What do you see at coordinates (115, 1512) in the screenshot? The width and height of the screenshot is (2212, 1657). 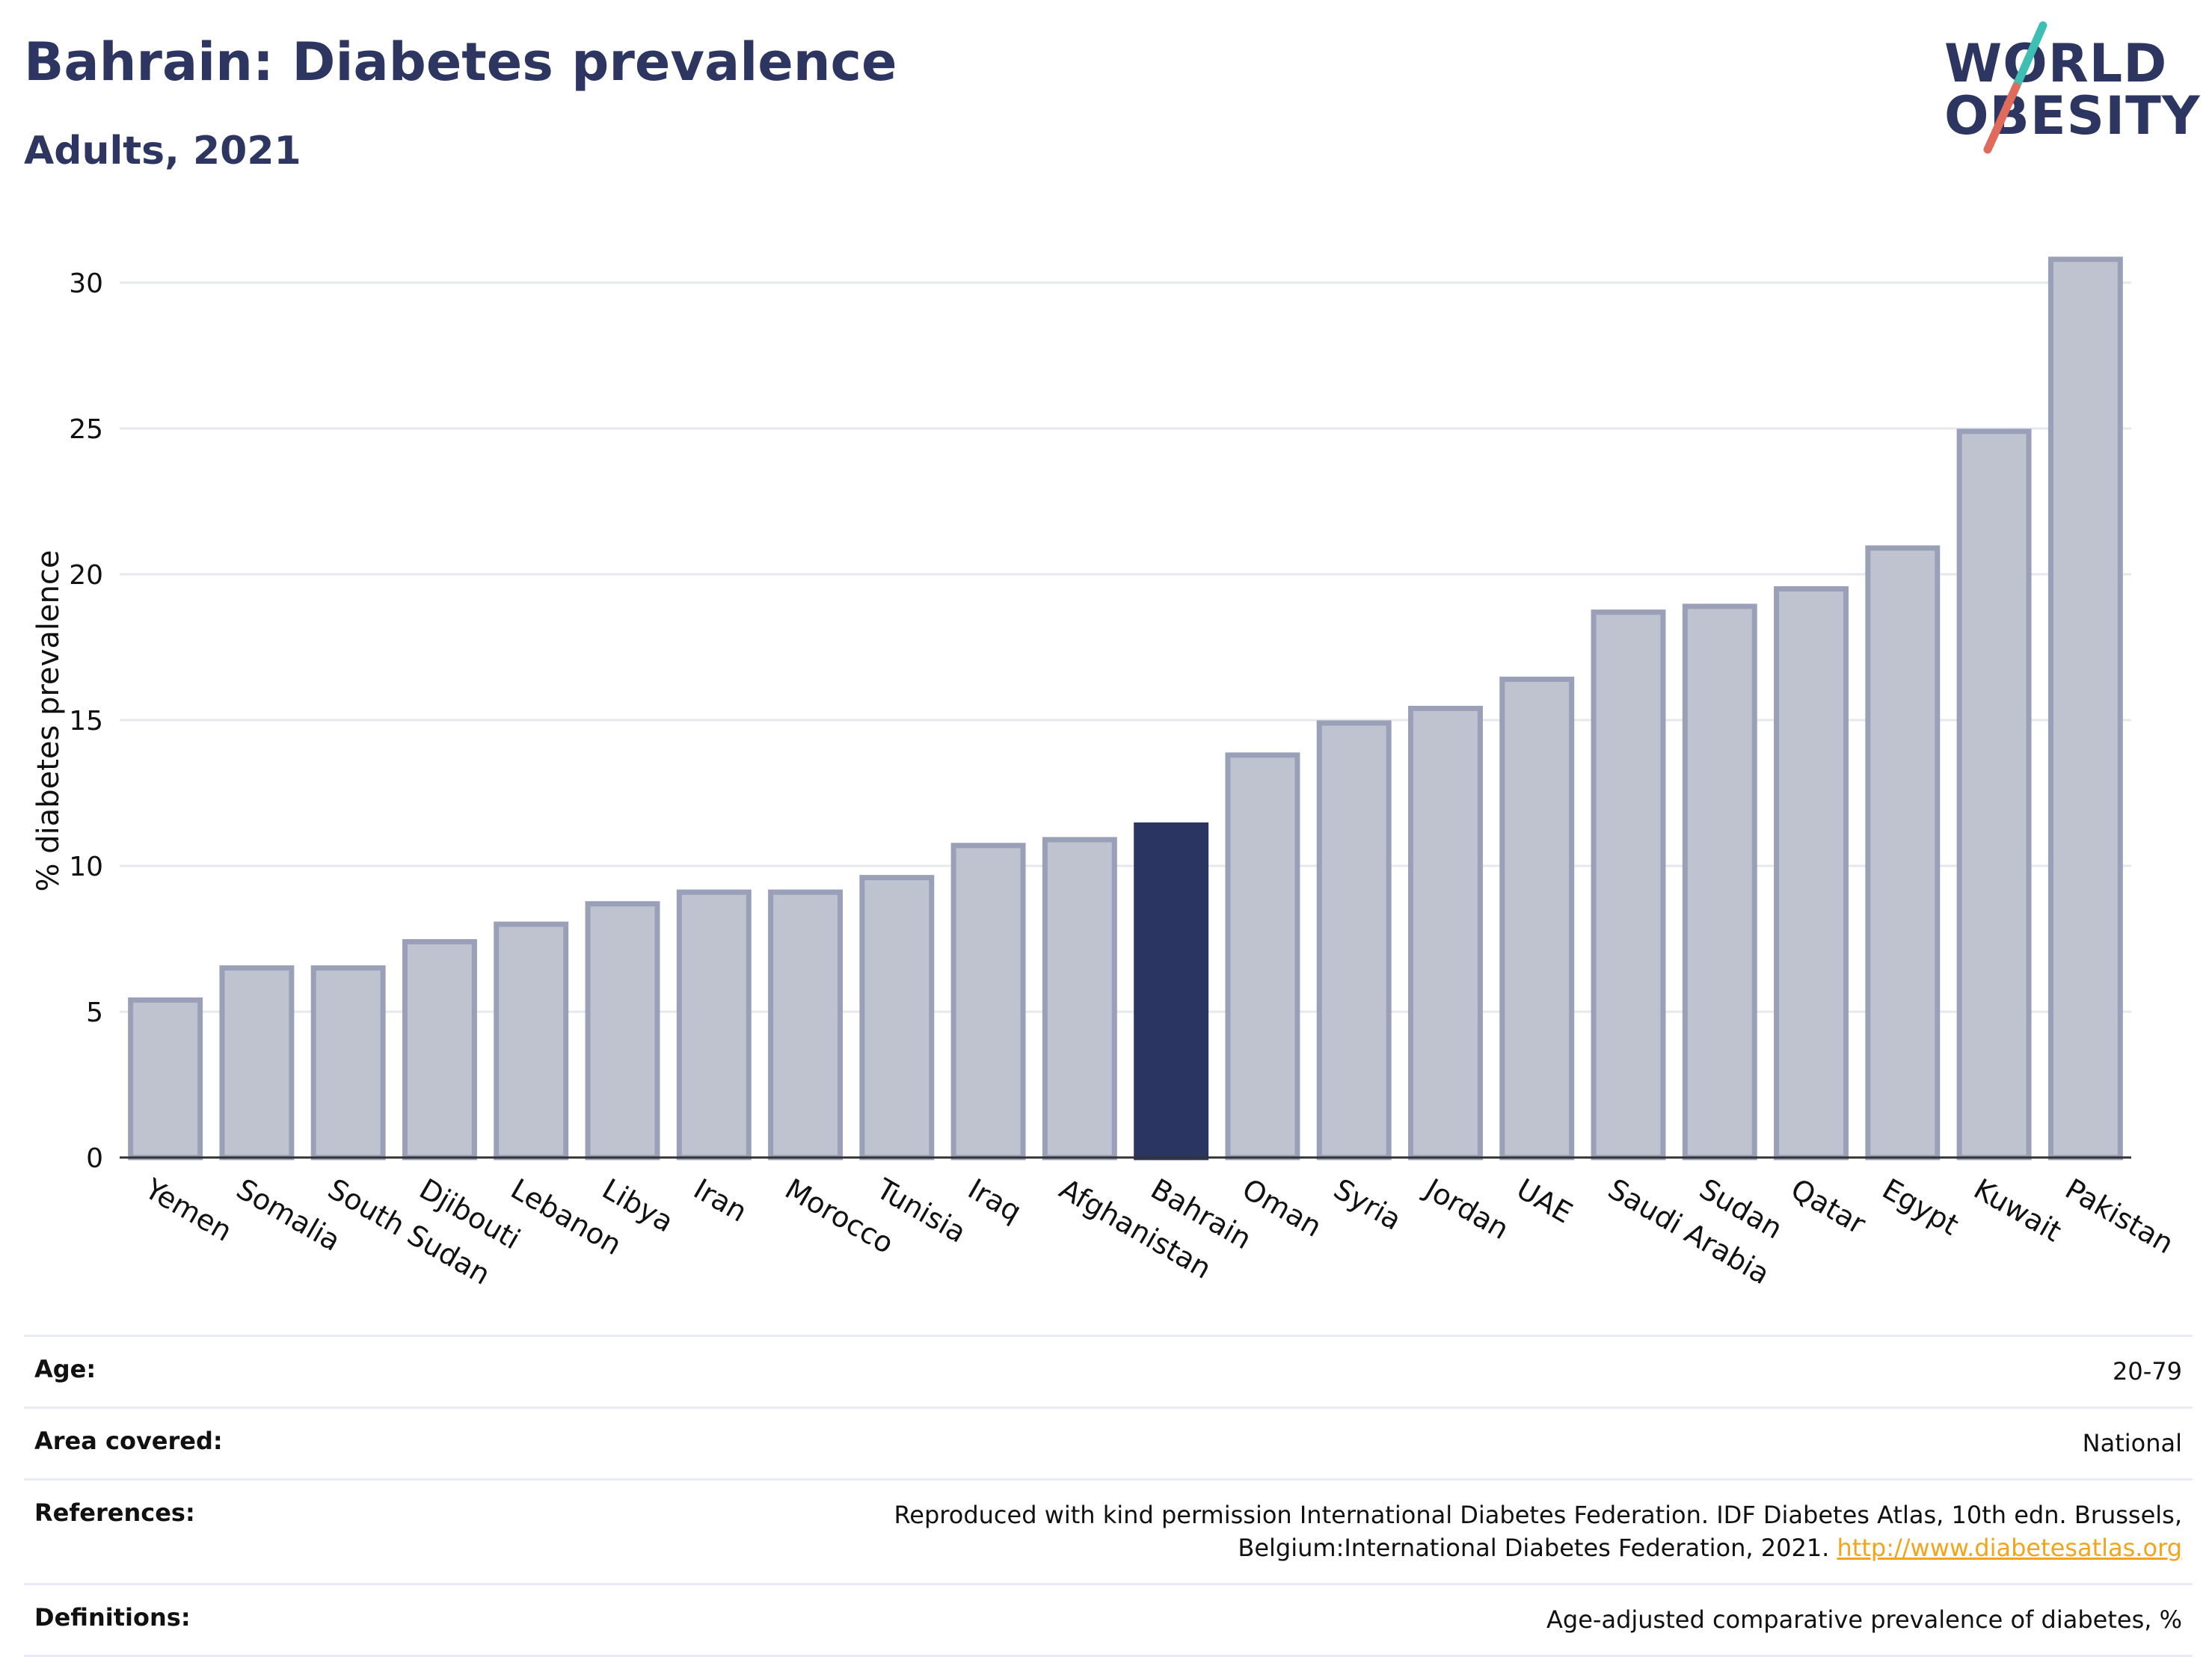 I see `references-label: References:` at bounding box center [115, 1512].